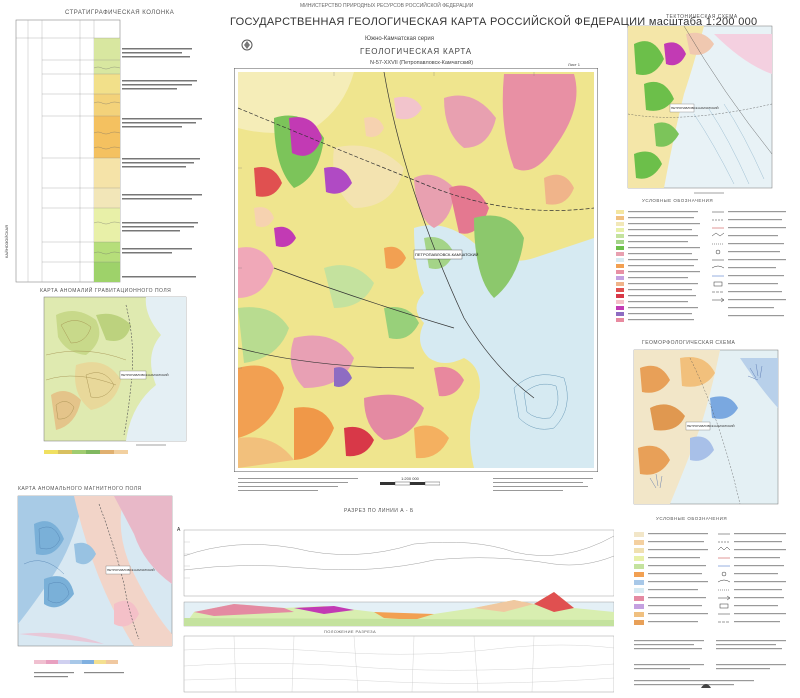 This screenshot has width=800, height=698. I want to click on cross-section-title: РАЗРЕЗ ПО ЛИНИИ А - Б, so click(379, 511).